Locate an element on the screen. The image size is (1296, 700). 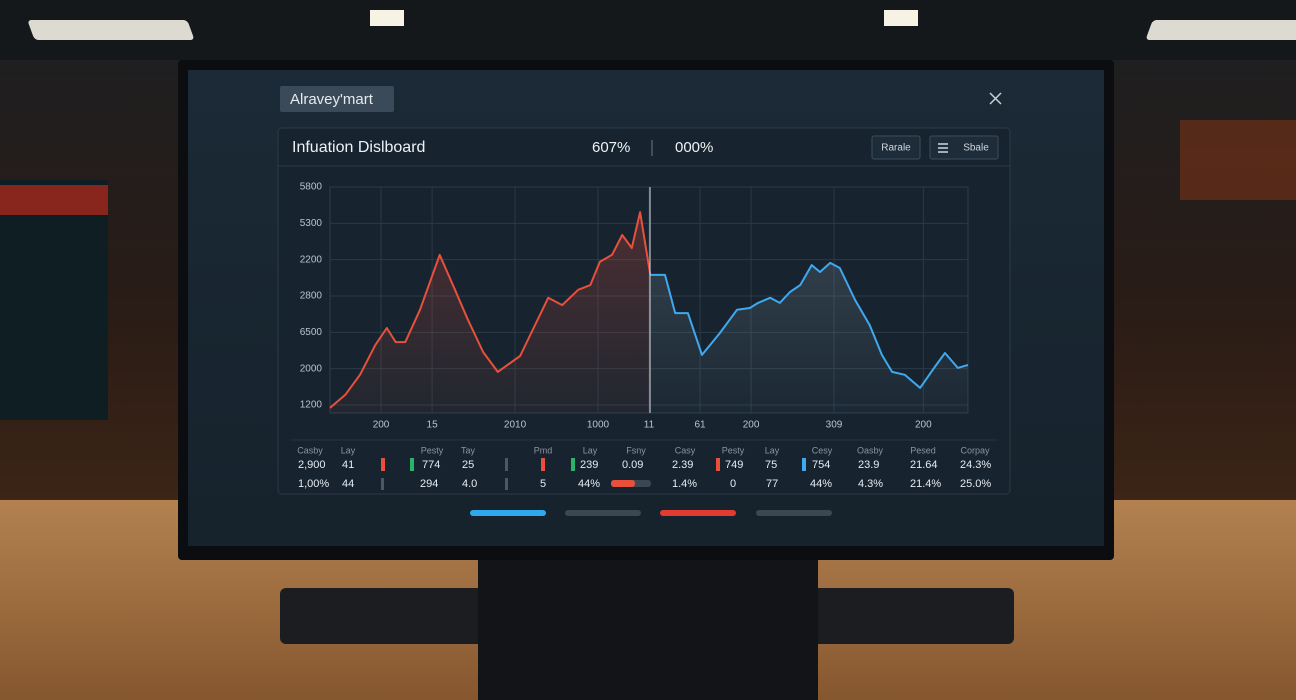
stat: 607% is located at coordinates (611, 147).